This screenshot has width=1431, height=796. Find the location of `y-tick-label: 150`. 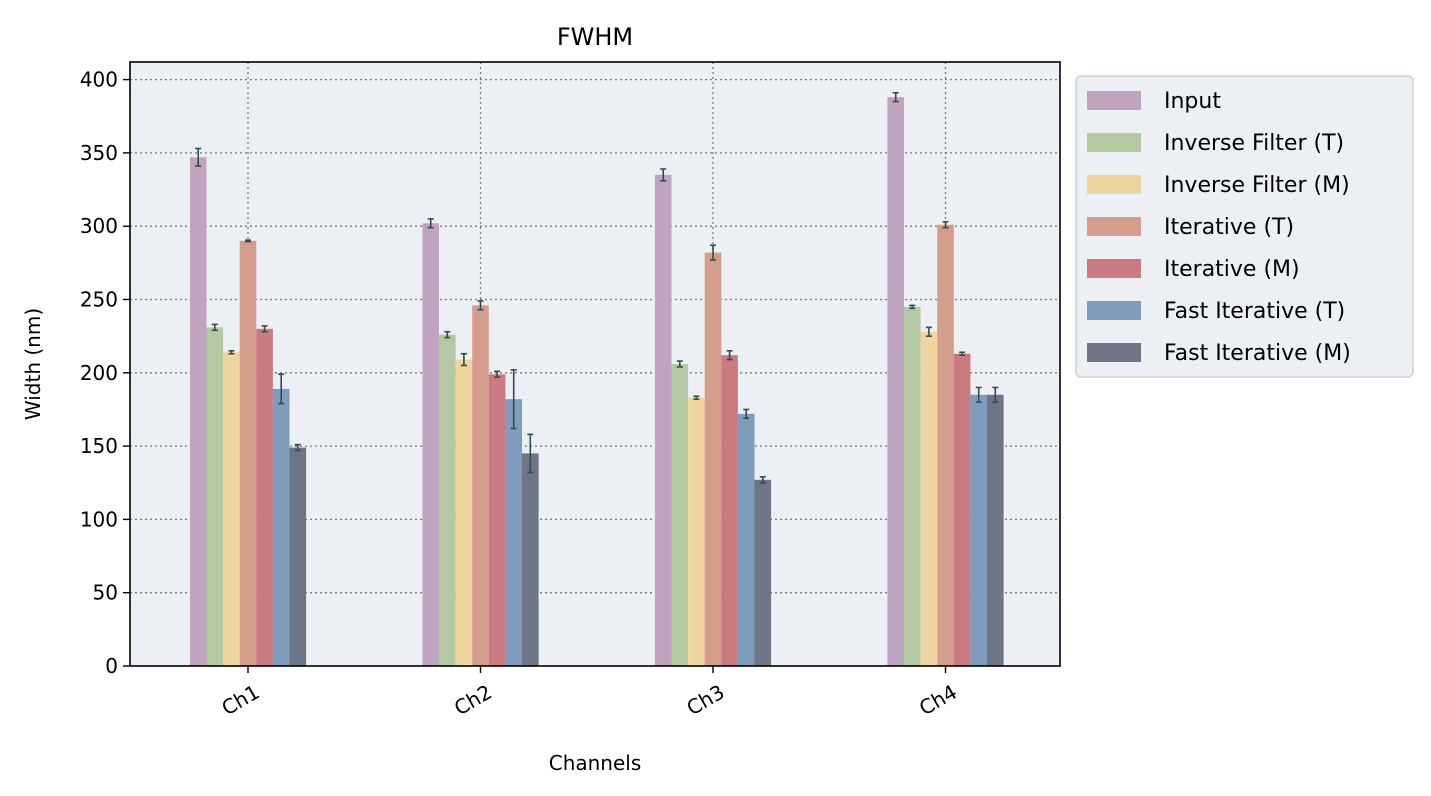

y-tick-label: 150 is located at coordinates (99, 446).